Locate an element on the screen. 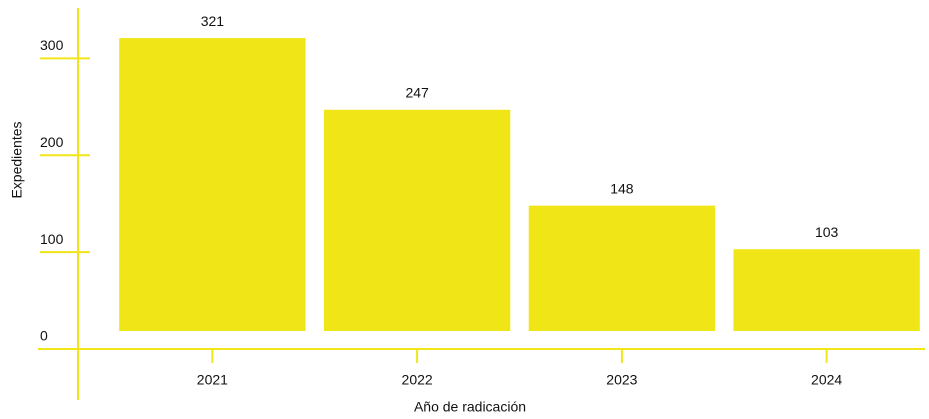  x-tick-label: 2022 is located at coordinates (417, 380).